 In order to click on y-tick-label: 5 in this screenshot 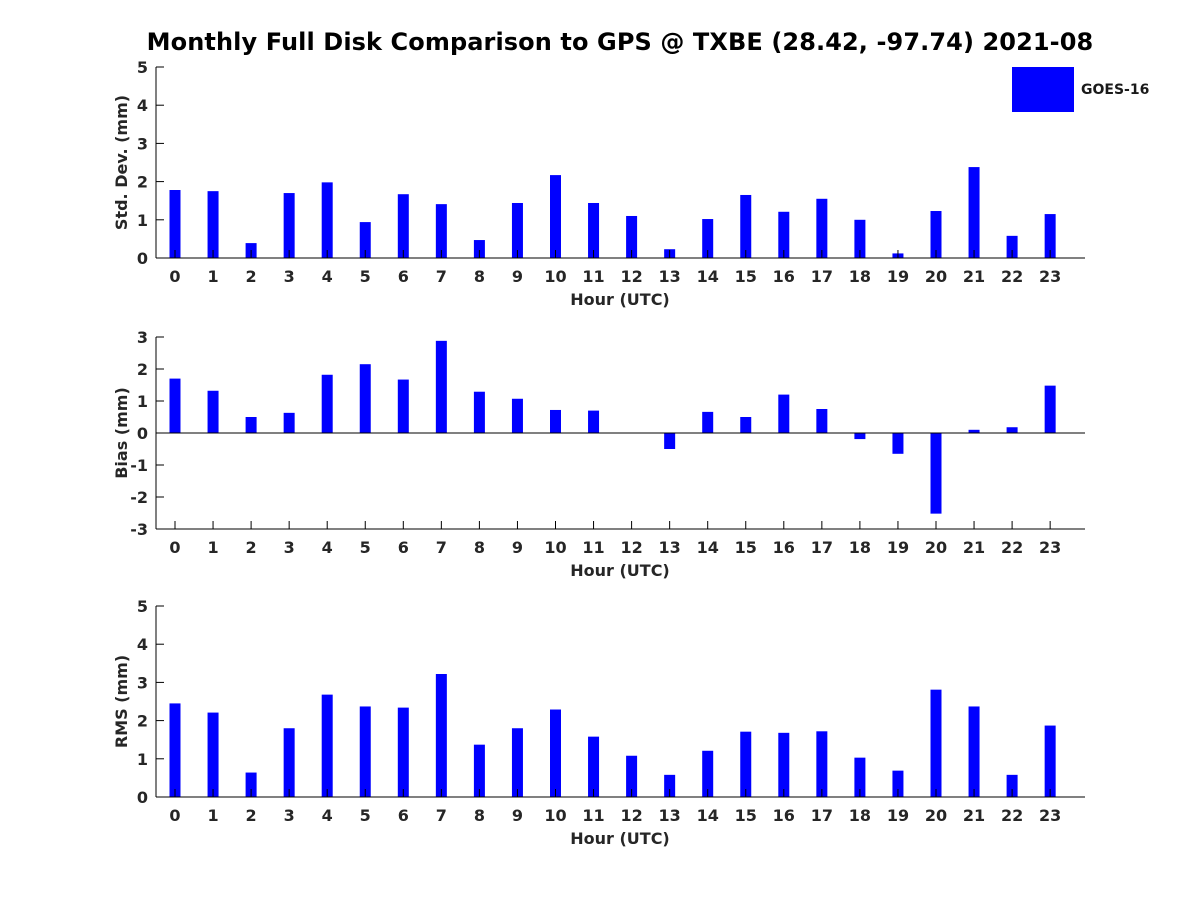, I will do `click(142, 606)`.